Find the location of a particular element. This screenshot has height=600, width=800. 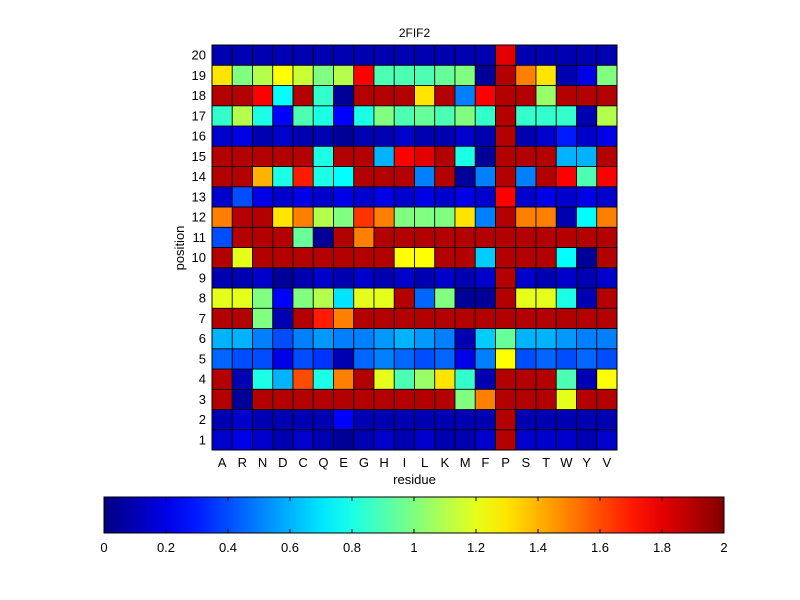

x-tick-label: F is located at coordinates (485, 462).